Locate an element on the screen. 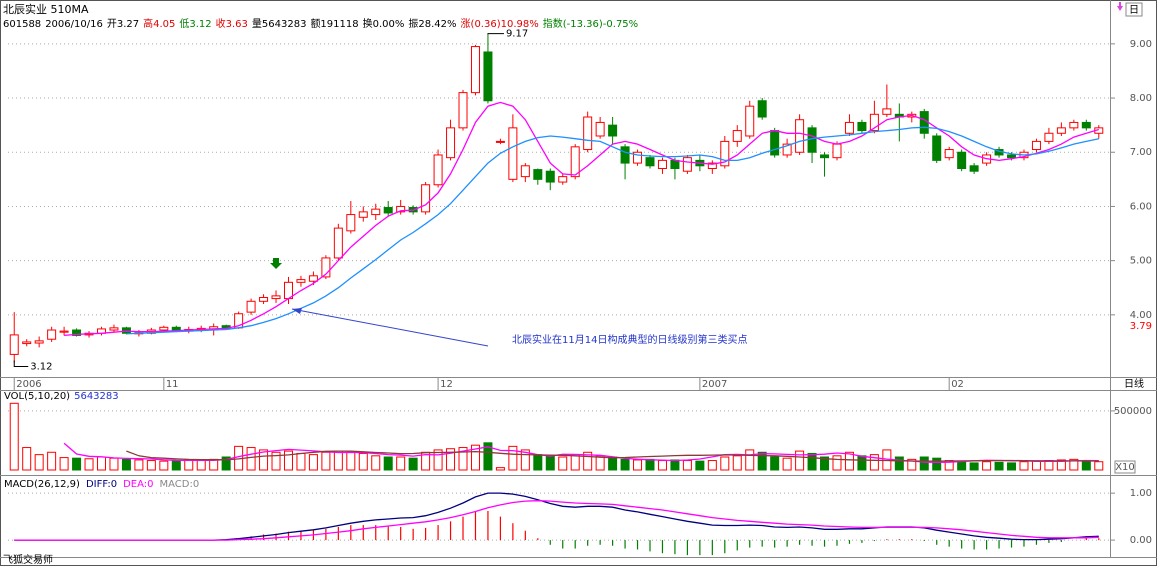 The height and width of the screenshot is (566, 1157). info-field: 振28.42% is located at coordinates (432, 24).